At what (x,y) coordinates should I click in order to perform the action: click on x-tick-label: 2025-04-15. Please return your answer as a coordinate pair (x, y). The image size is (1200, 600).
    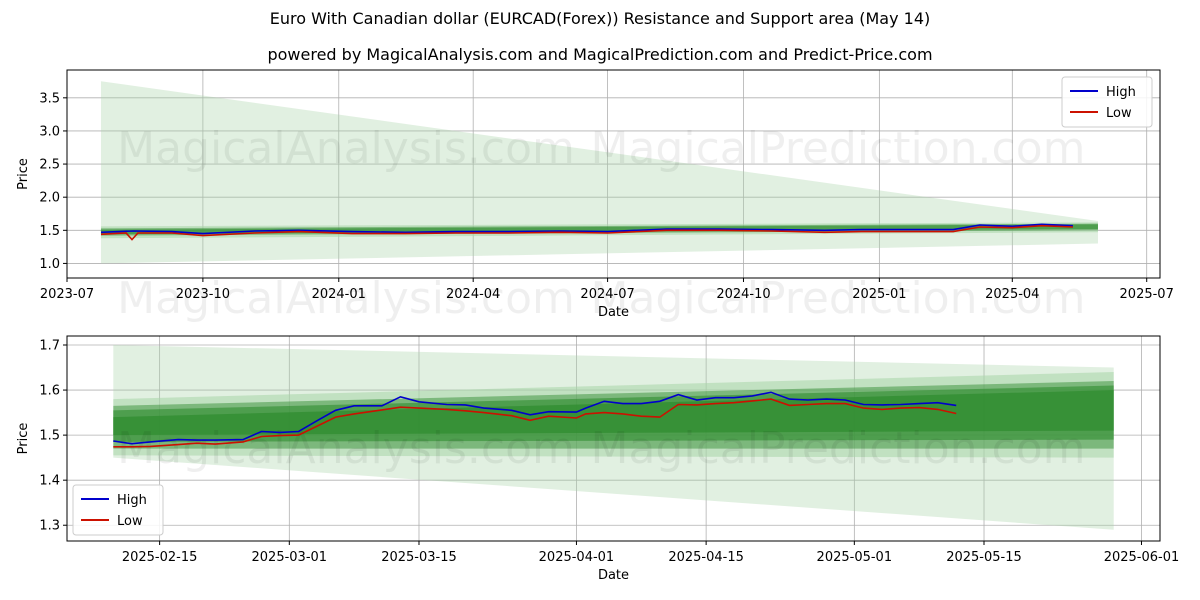
    Looking at the image, I should click on (706, 557).